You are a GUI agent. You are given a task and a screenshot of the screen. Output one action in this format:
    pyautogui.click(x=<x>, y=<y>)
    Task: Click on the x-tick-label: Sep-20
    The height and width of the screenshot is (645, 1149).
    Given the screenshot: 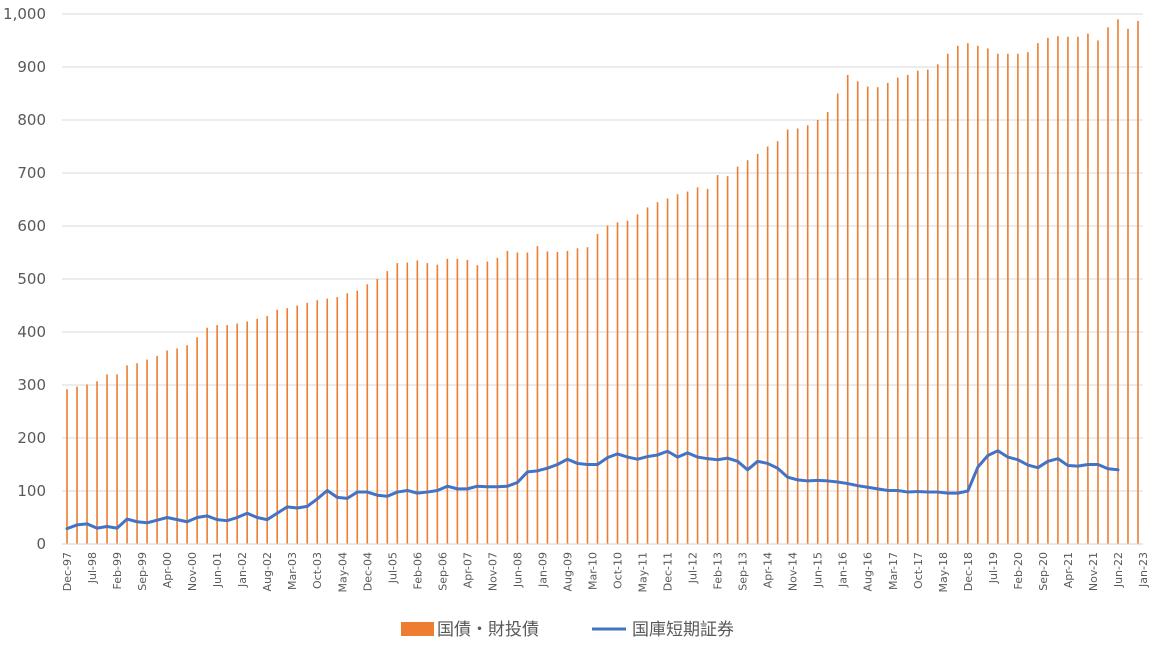 What is the action you would take?
    pyautogui.click(x=1043, y=571)
    